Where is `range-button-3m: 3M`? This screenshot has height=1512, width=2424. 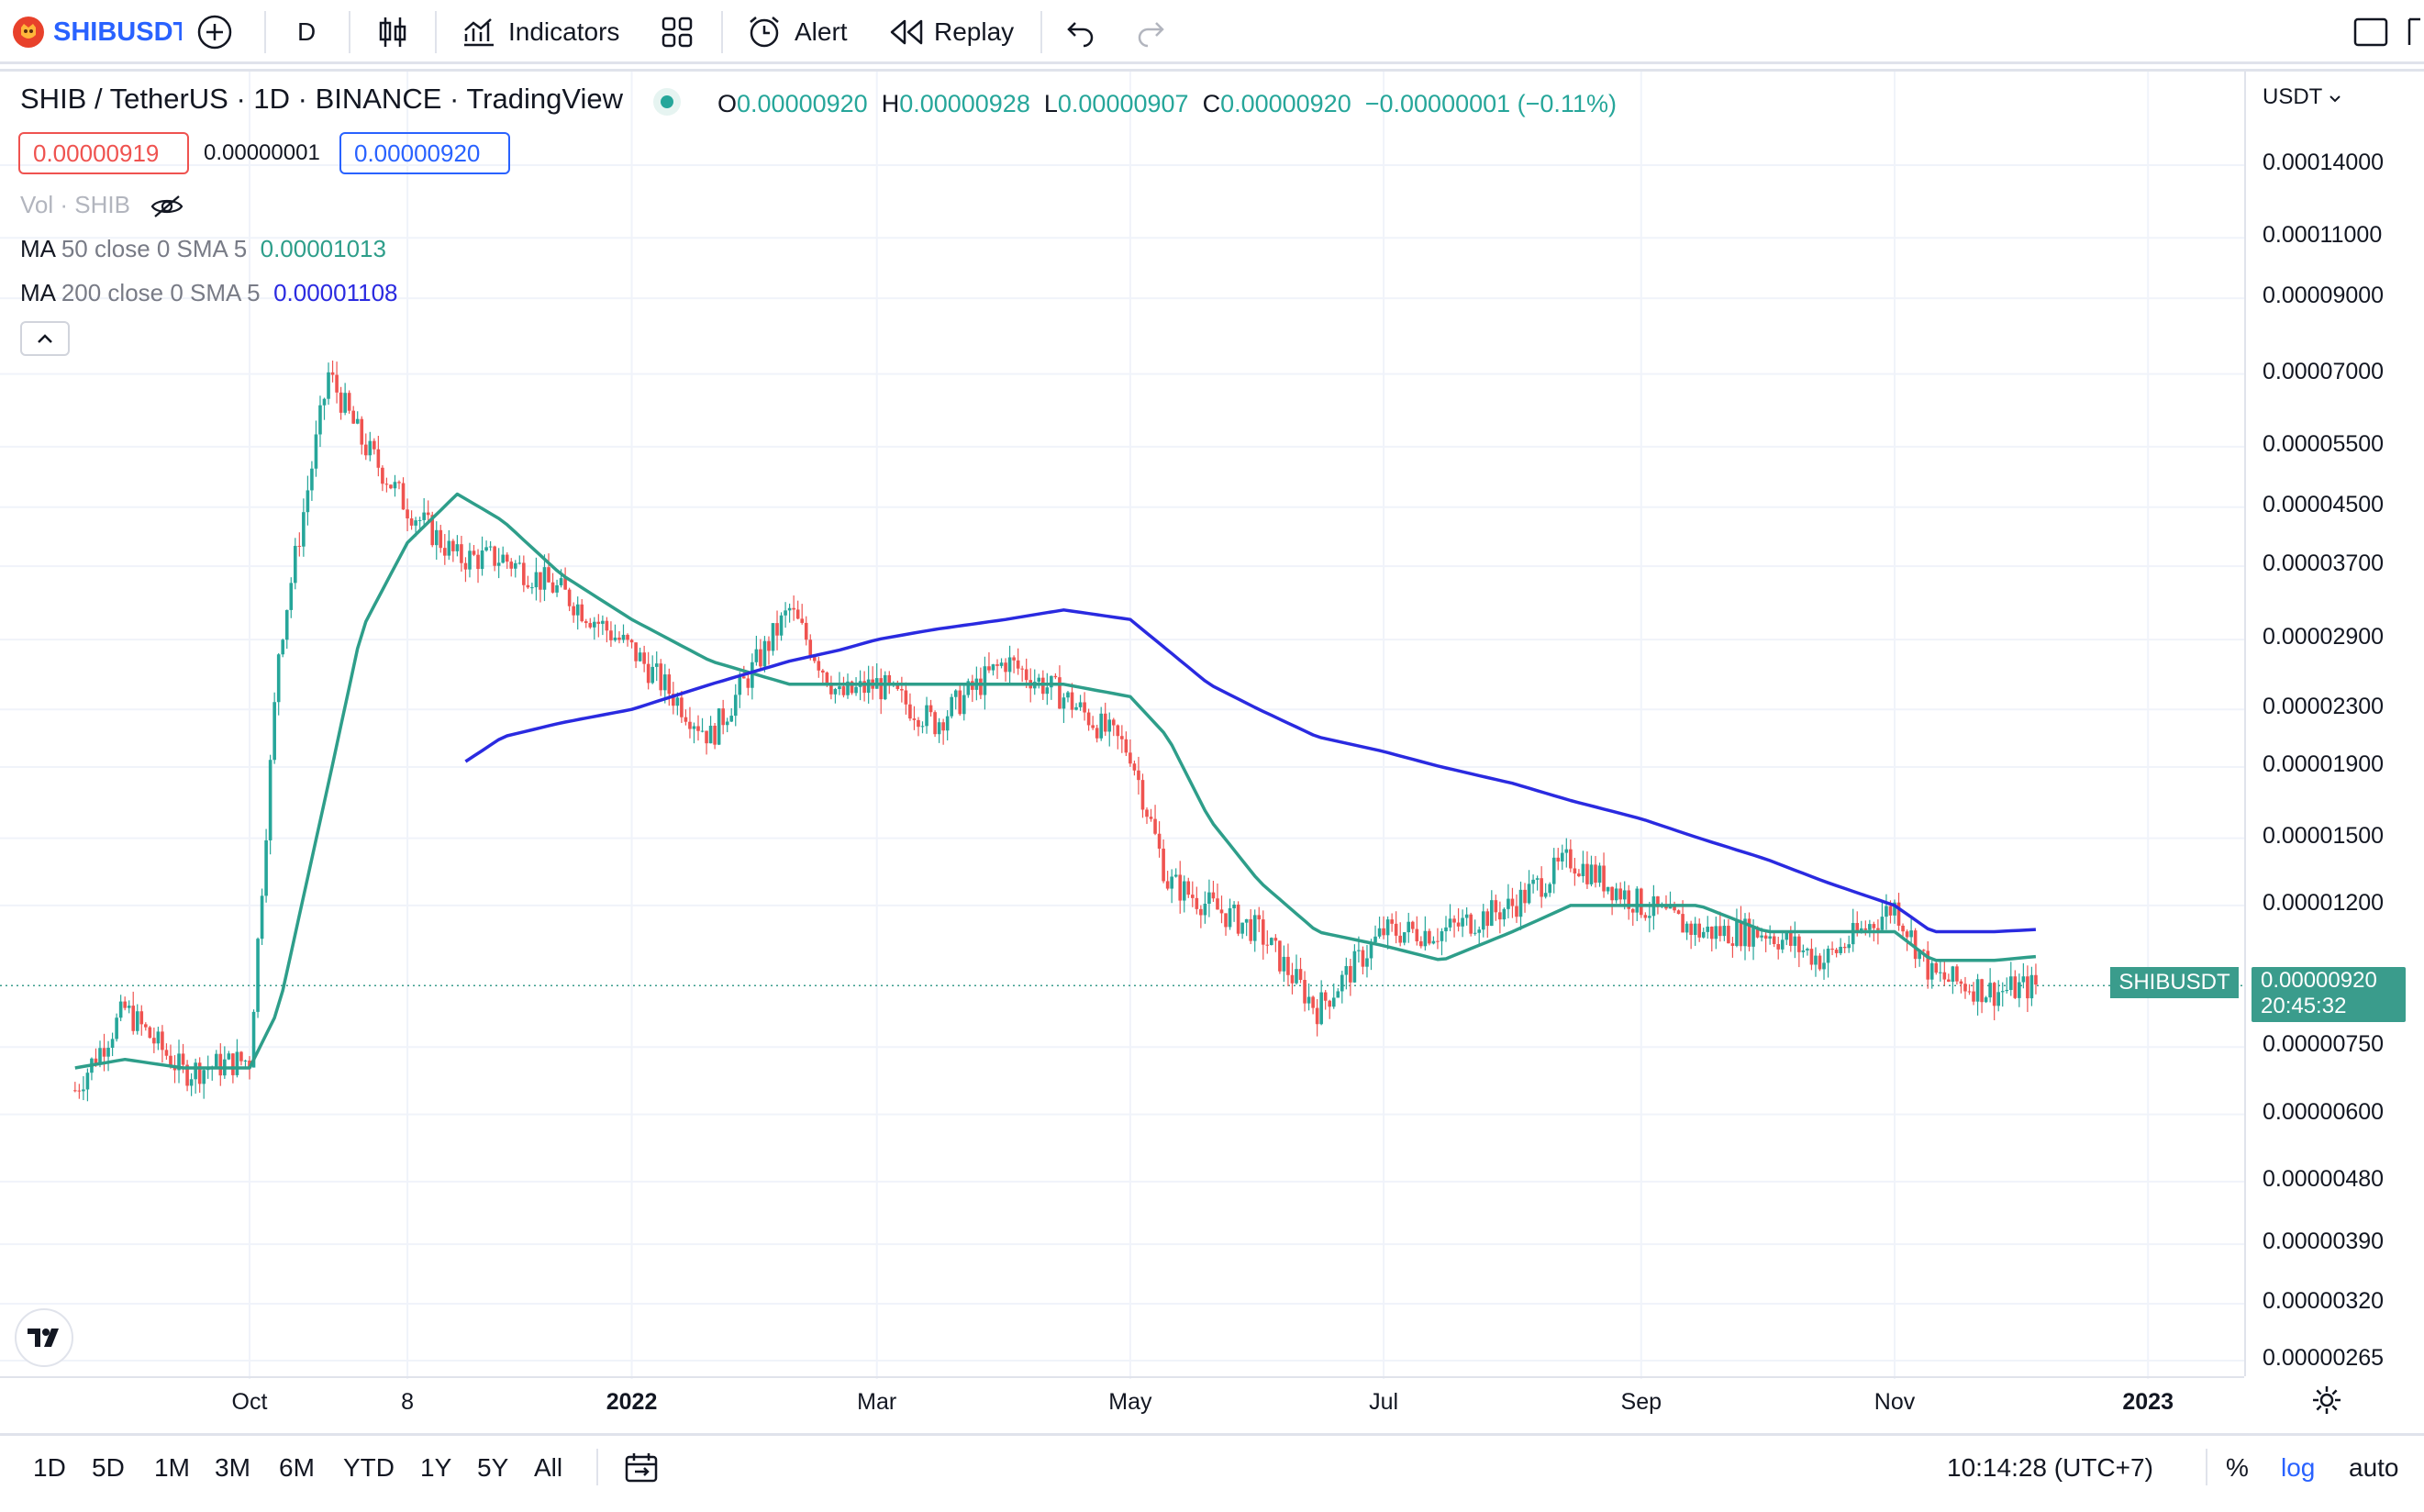 range-button-3m: 3M is located at coordinates (232, 1467).